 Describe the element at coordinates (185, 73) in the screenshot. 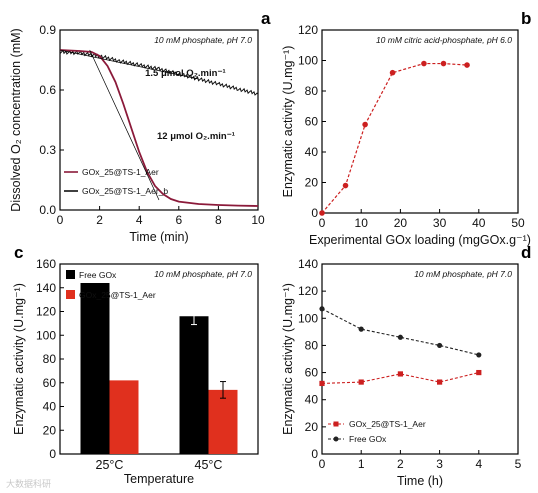

I see `rate-annotation-slow: 1.5 μmol O₂.min⁻¹` at that location.